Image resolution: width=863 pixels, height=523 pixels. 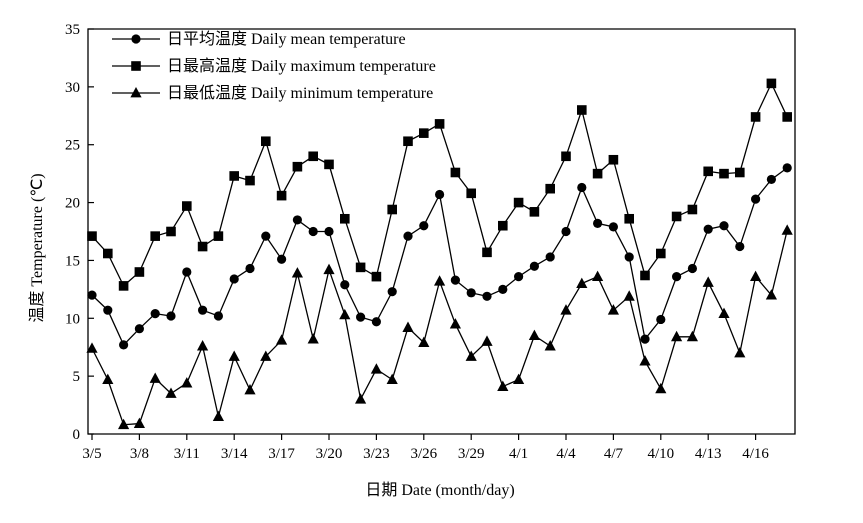 What do you see at coordinates (376, 454) in the screenshot?
I see `x-tick-label: 3/23` at bounding box center [376, 454].